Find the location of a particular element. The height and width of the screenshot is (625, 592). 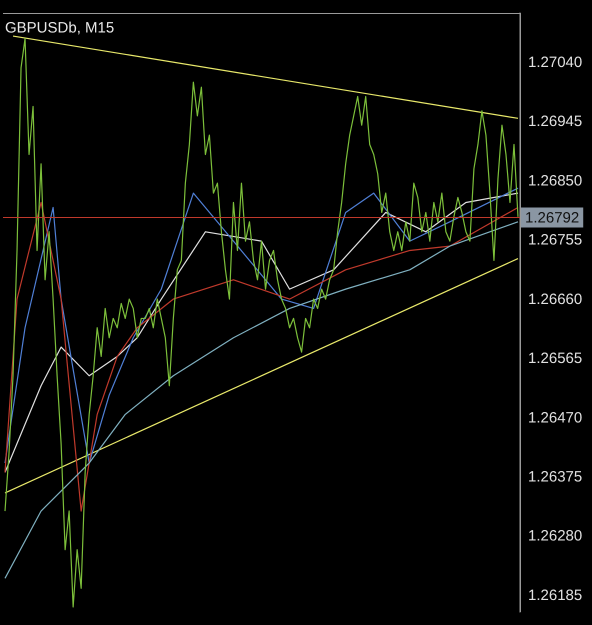

y-tick-label: 1.26470 is located at coordinates (555, 417).